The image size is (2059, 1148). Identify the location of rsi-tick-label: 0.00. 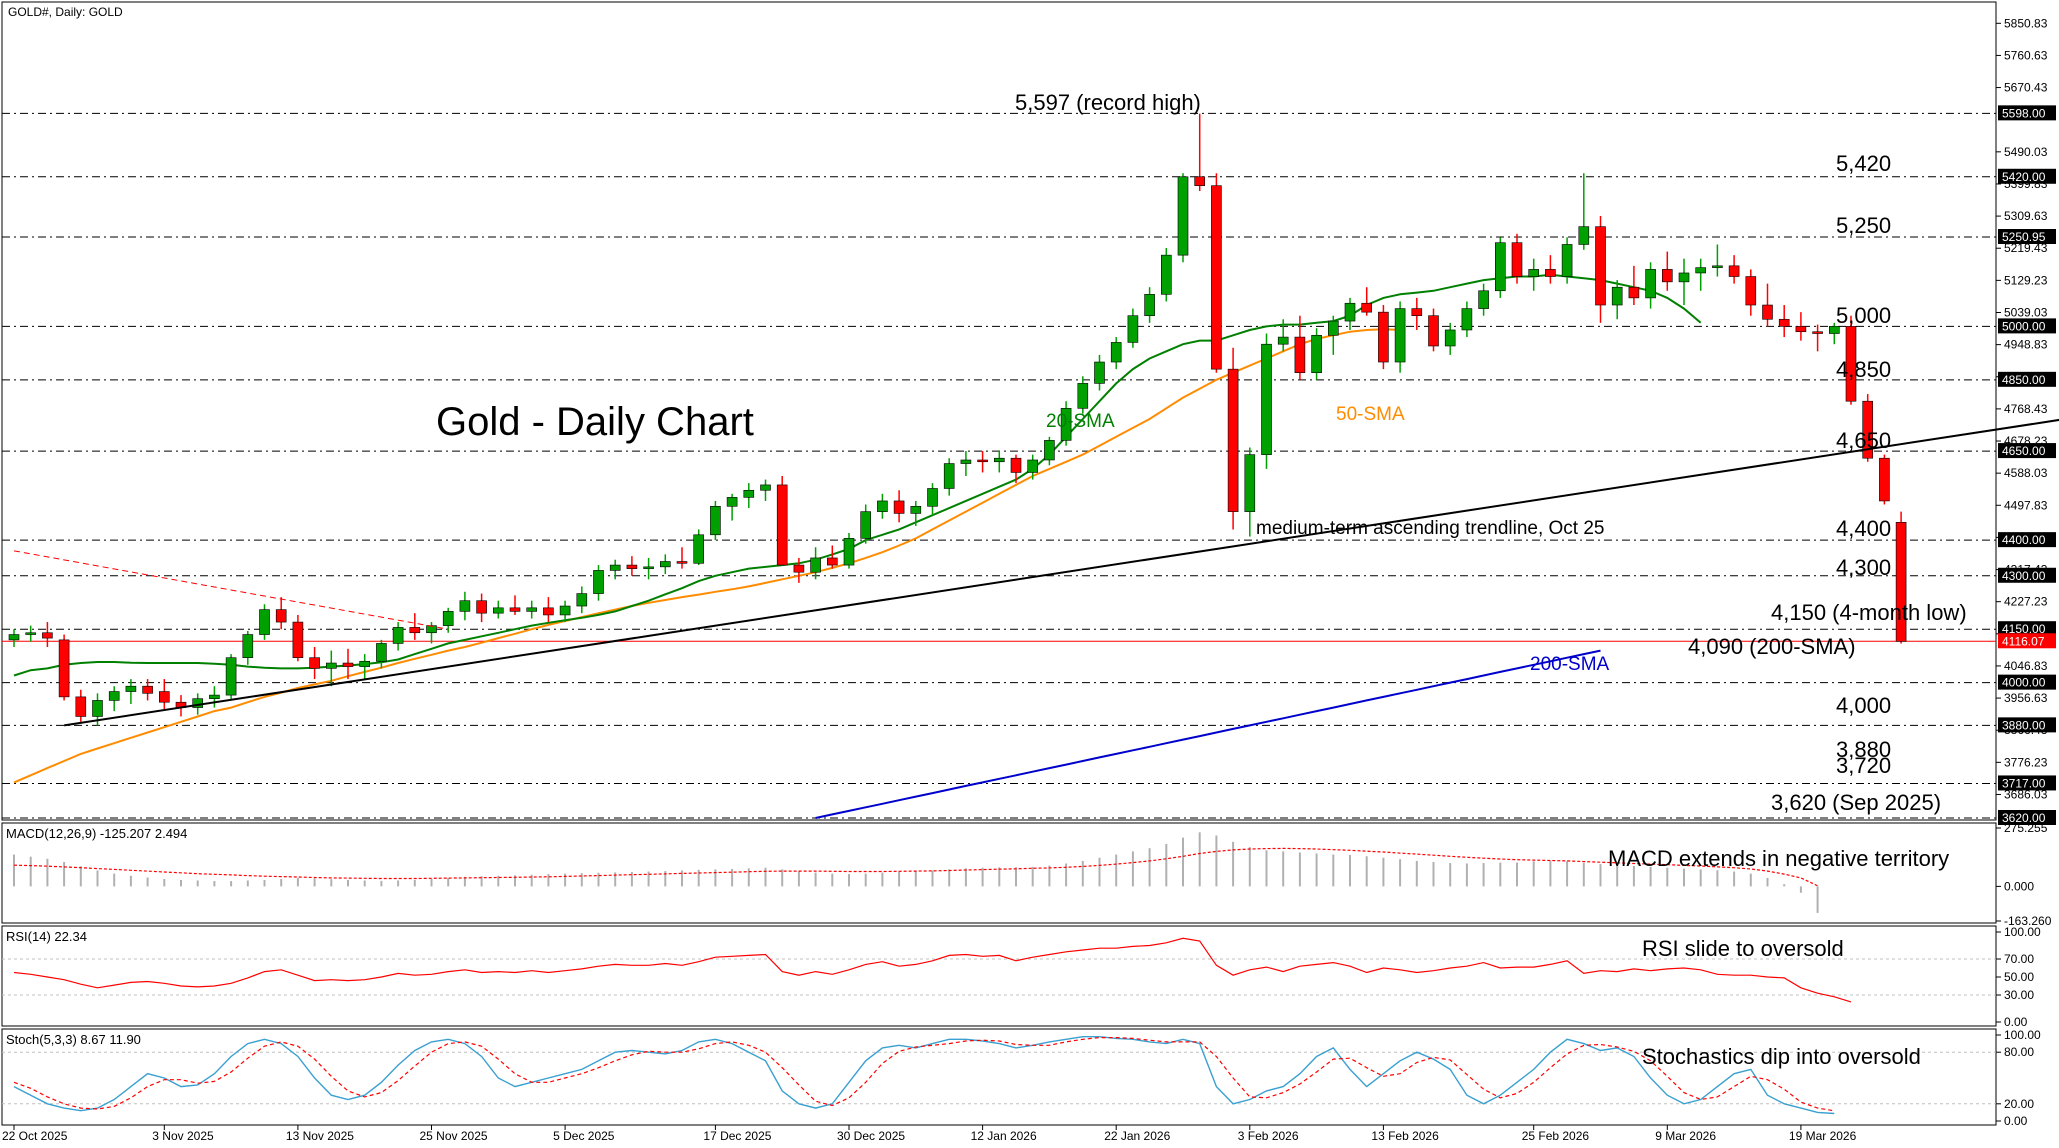
(2016, 1022).